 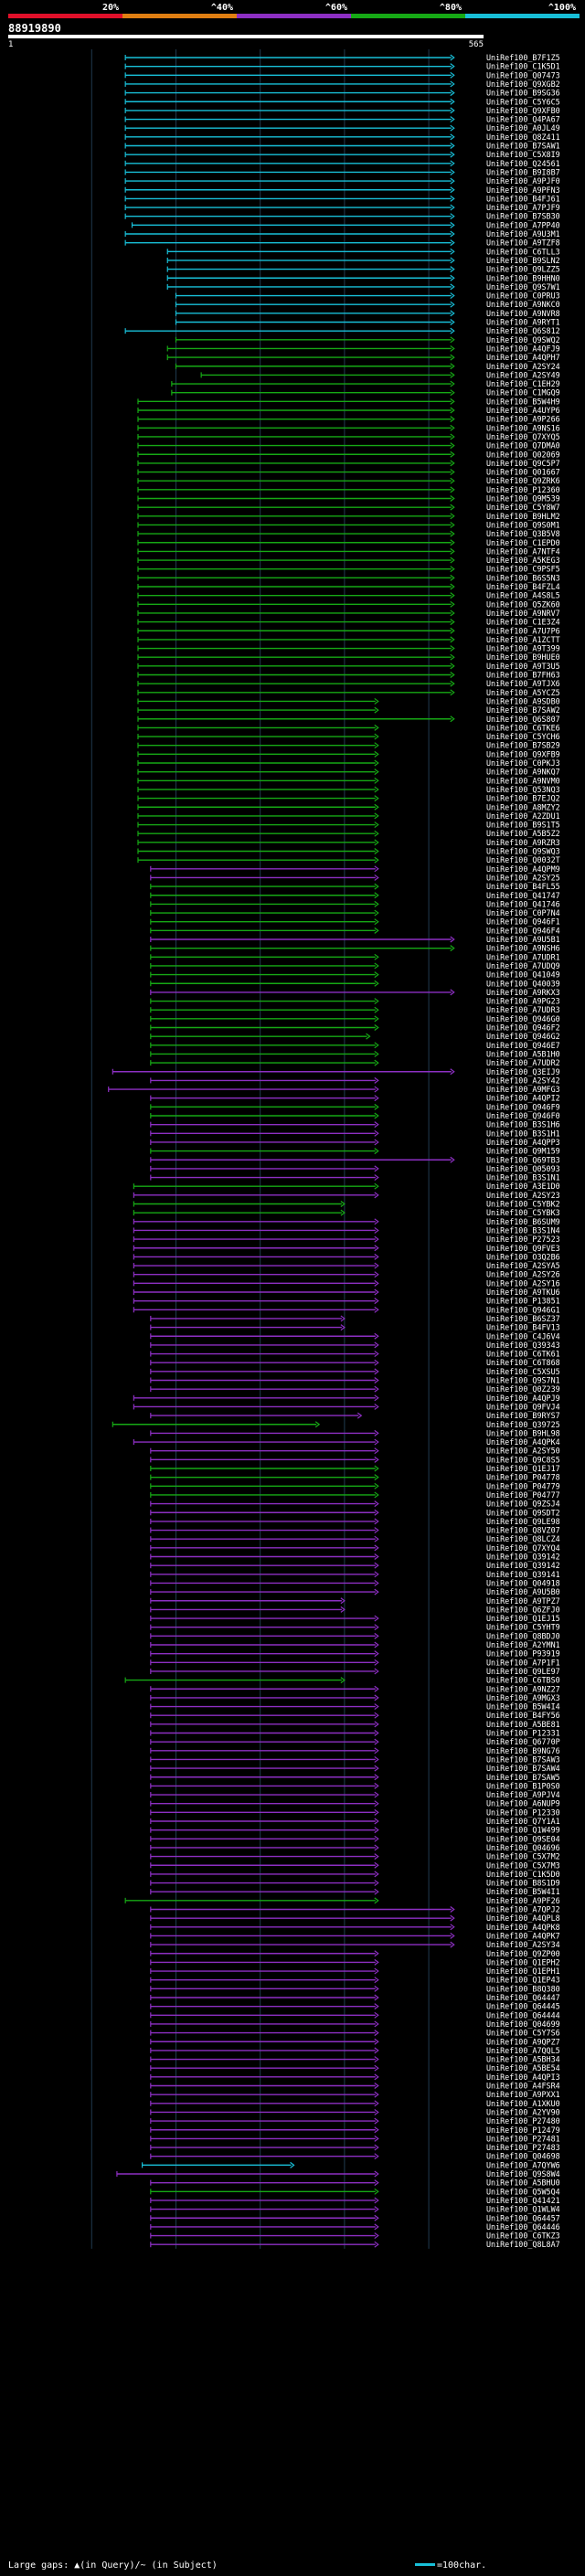 I want to click on hit-label: UniRef100_C1K5D1, so click(x=523, y=66).